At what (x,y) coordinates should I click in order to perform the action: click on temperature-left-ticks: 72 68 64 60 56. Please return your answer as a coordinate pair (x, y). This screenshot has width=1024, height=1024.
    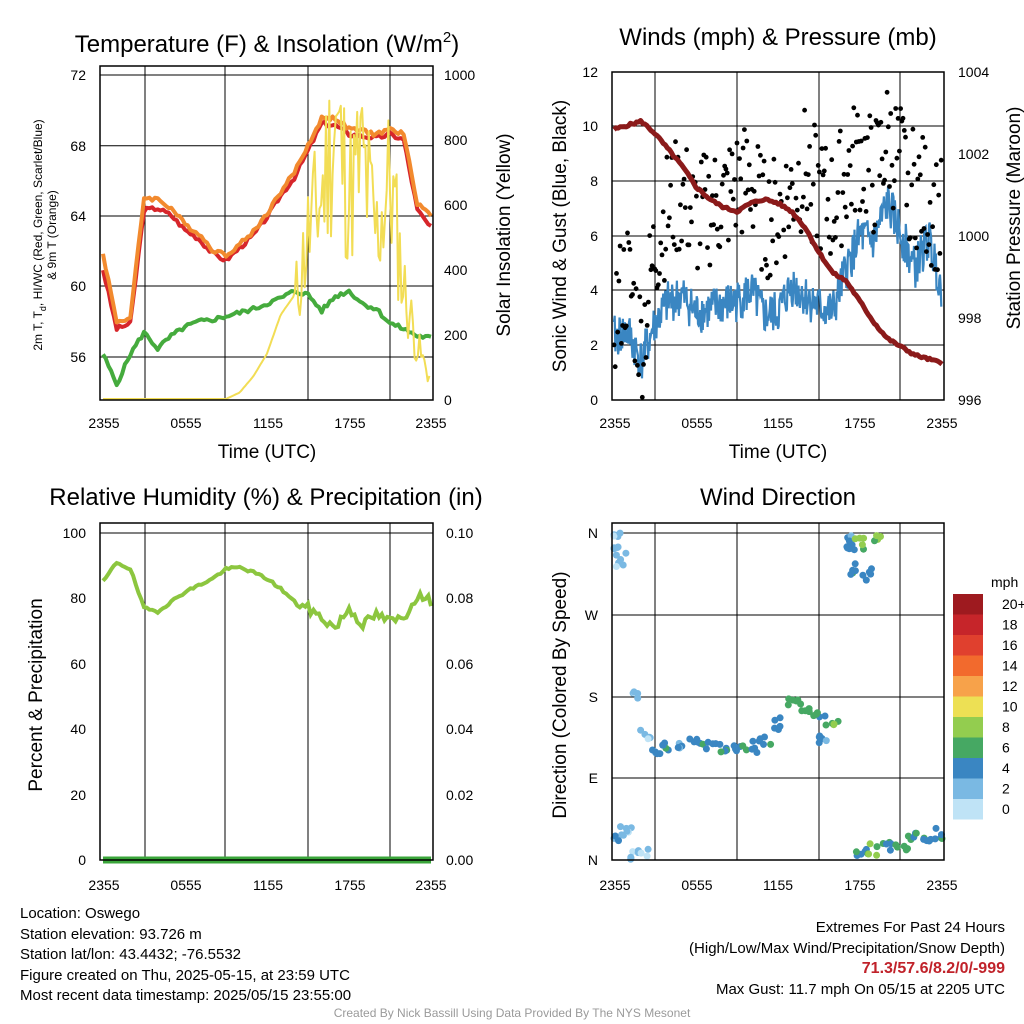
    Looking at the image, I should click on (78, 216).